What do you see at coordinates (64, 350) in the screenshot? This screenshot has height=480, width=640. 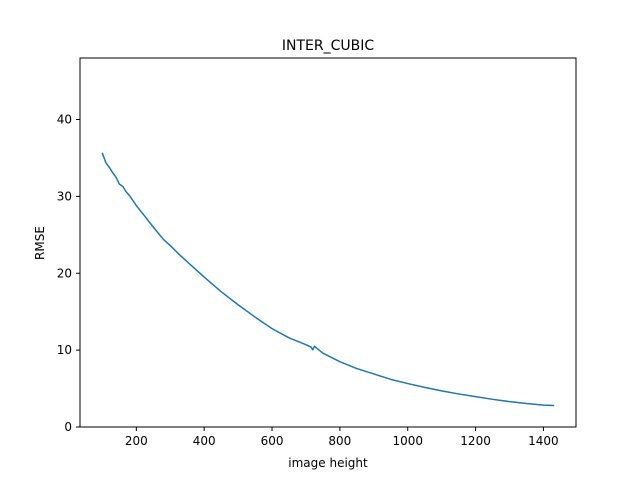 I see `y-tick-label: 10` at bounding box center [64, 350].